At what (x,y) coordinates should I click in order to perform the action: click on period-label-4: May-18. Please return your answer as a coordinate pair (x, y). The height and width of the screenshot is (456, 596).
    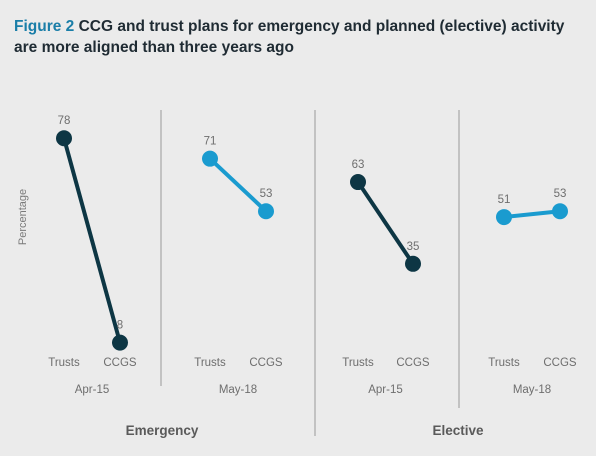
    Looking at the image, I should click on (532, 390).